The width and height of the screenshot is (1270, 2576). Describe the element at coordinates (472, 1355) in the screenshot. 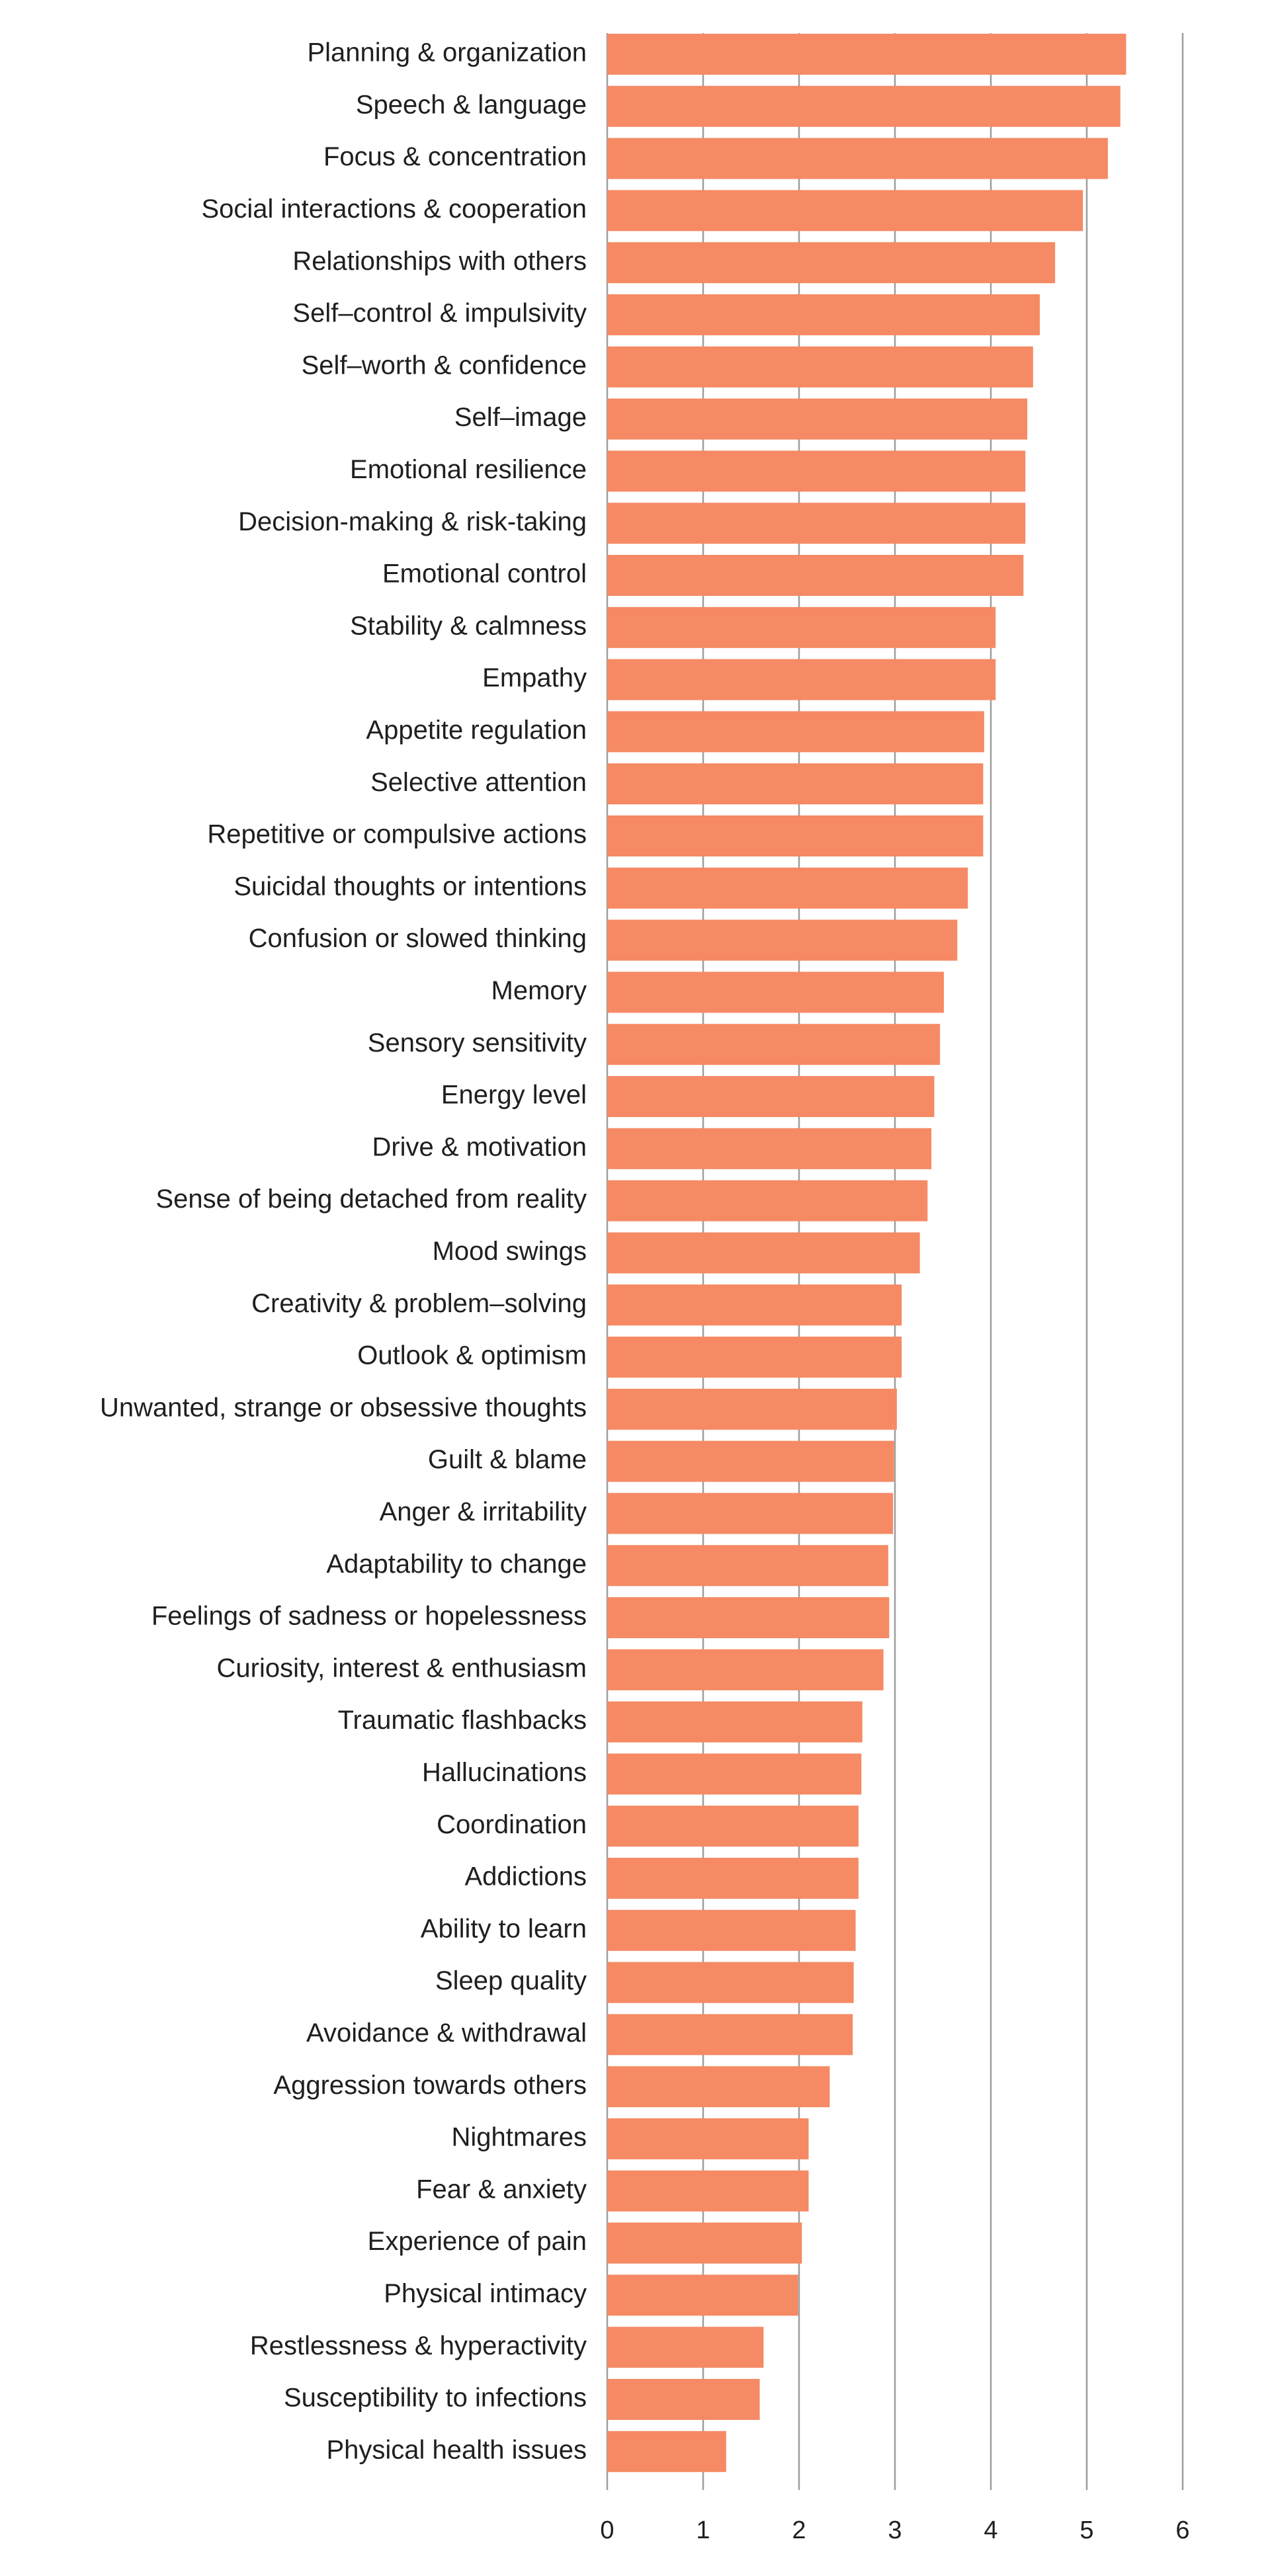

I see `category-label: Outlook & optimism` at that location.